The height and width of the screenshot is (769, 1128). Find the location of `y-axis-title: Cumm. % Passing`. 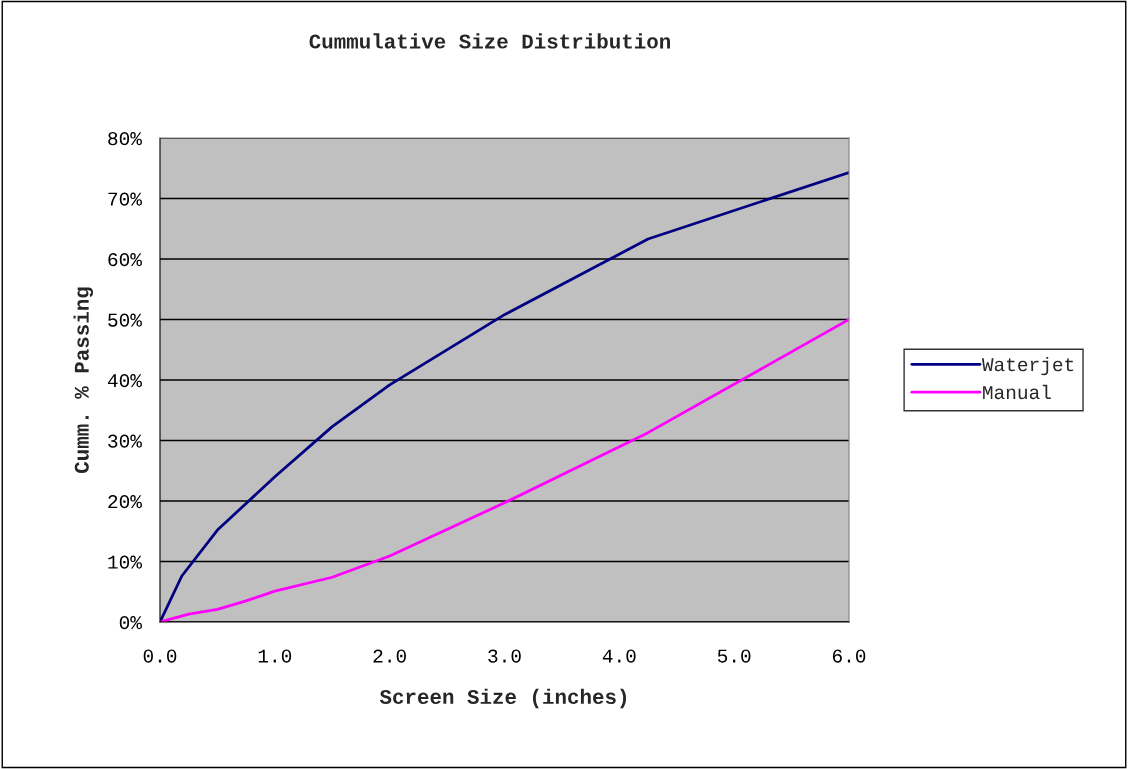

y-axis-title: Cumm. % Passing is located at coordinates (83, 380).